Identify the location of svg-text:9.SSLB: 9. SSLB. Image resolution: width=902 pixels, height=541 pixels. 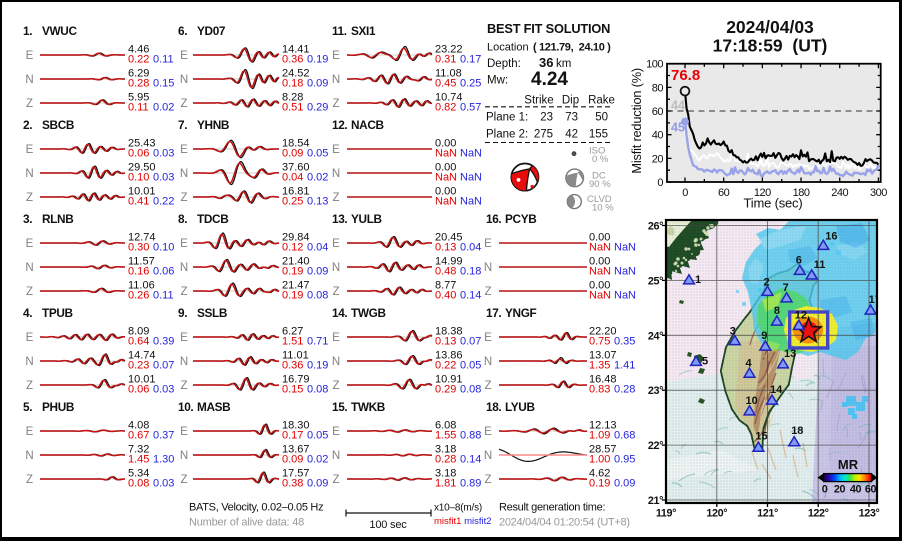
(202, 313).